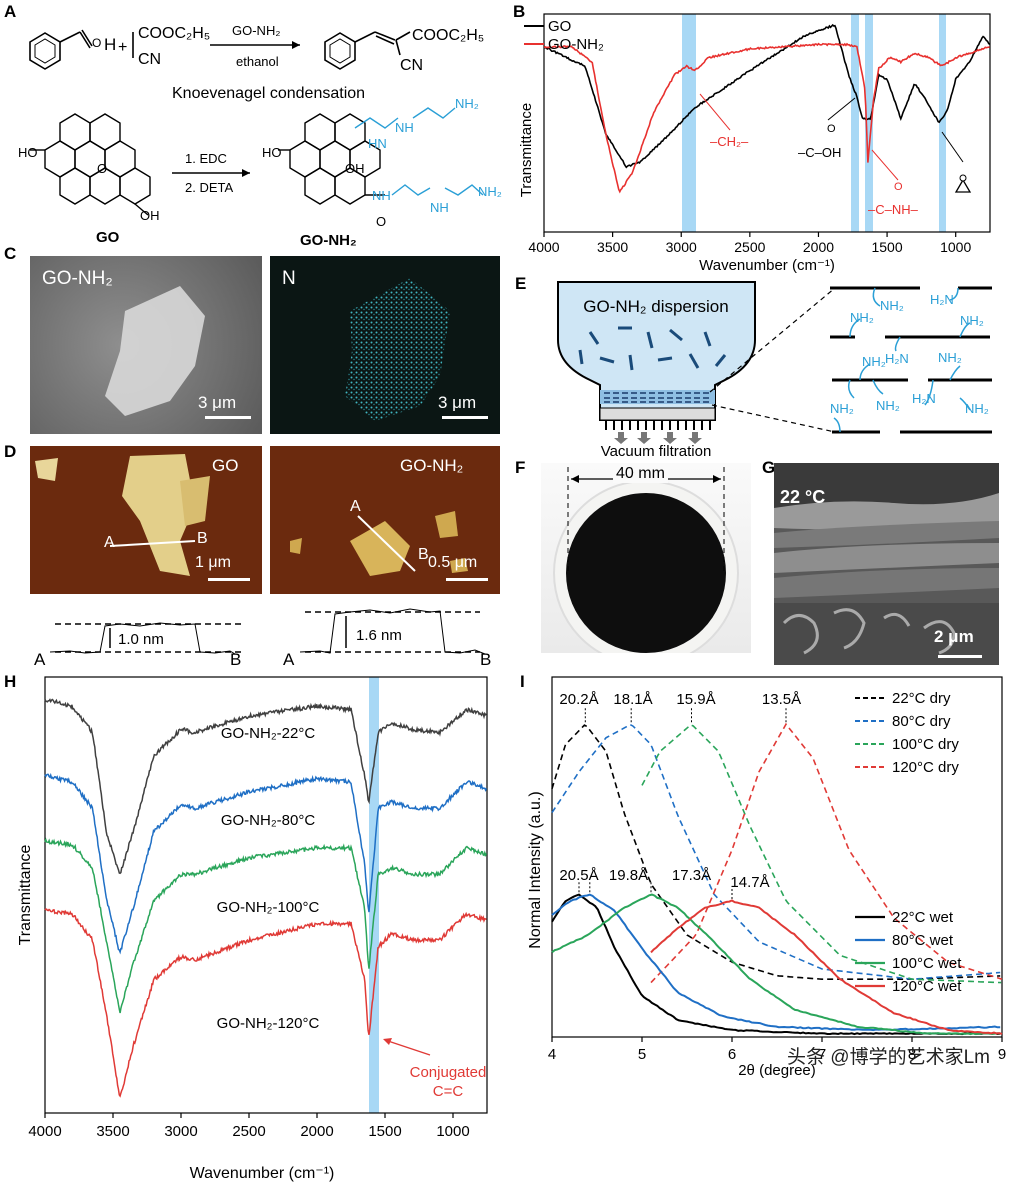  Describe the element at coordinates (977, 408) in the screenshot. I see `zoom-nh2-8: NH₂` at that location.